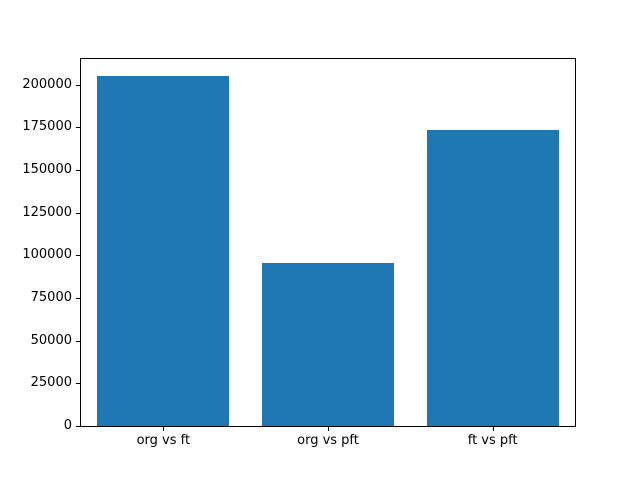 This screenshot has width=640, height=480. What do you see at coordinates (51, 340) in the screenshot?
I see `y-tick-label: 50000` at bounding box center [51, 340].